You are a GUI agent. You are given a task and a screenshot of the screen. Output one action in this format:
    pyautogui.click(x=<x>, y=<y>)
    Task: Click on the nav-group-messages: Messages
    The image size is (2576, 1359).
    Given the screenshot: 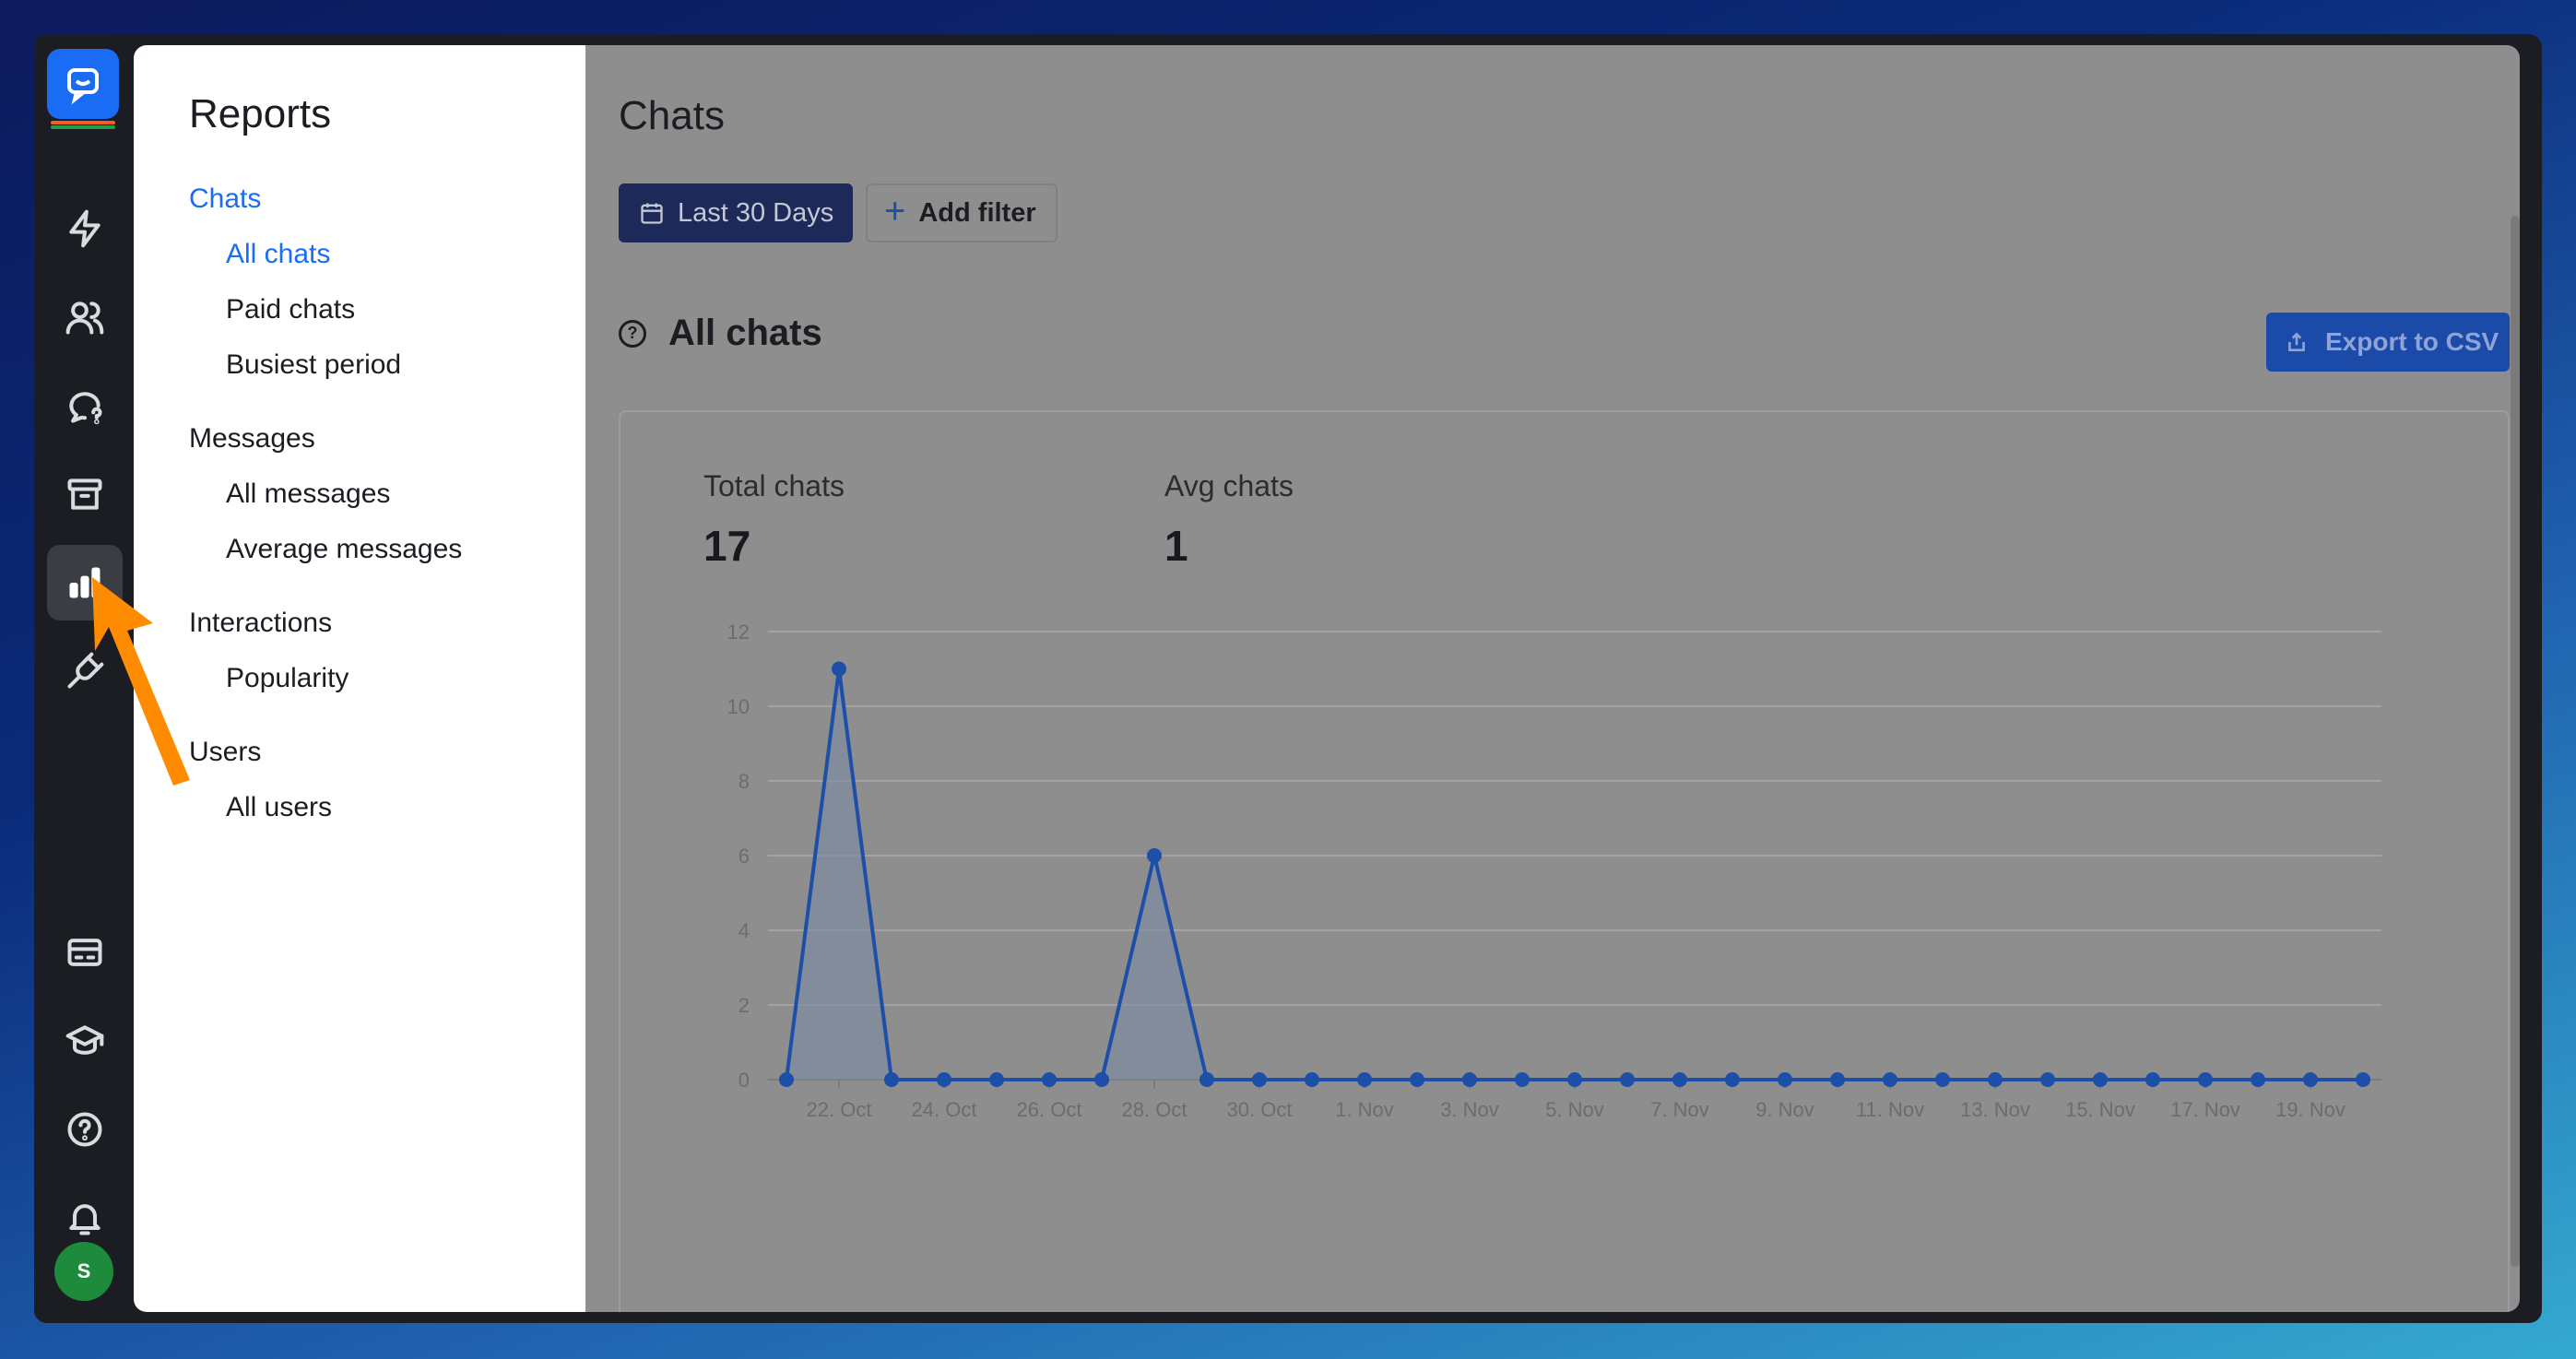 What is the action you would take?
    pyautogui.click(x=252, y=438)
    